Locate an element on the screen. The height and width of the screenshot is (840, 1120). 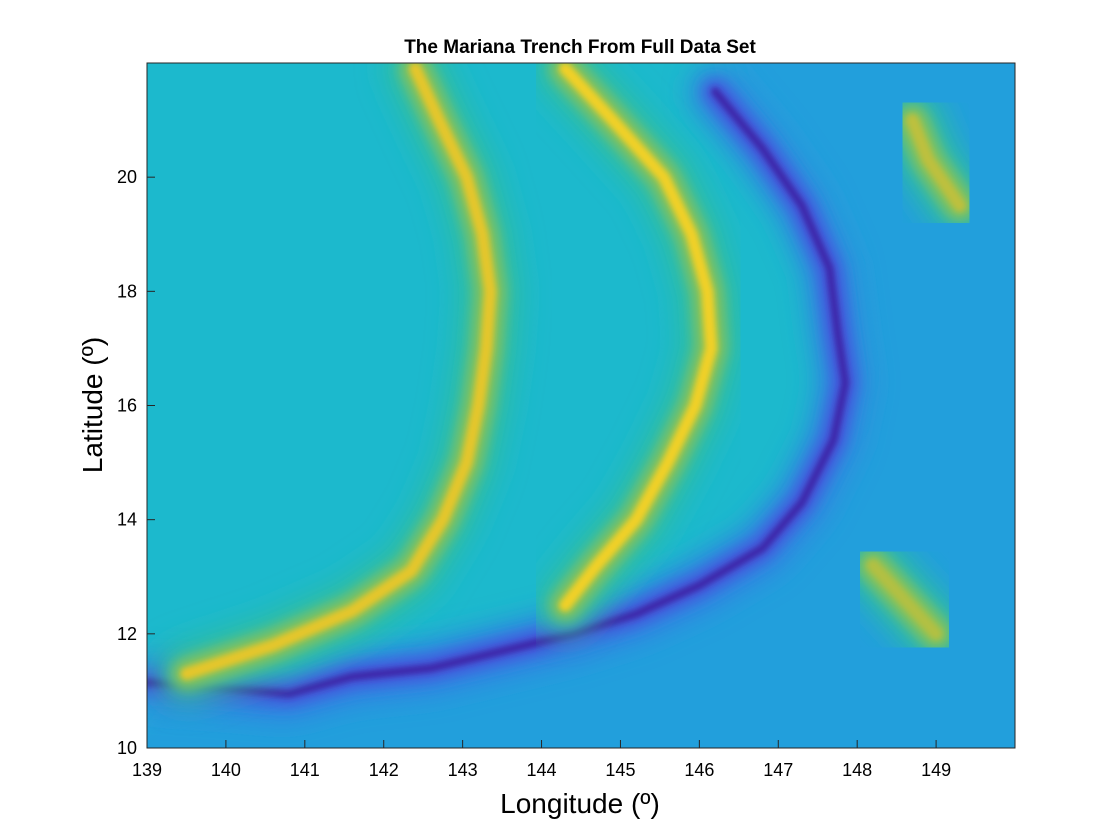
x-axis: 139 140 141 142 143 144 145 146 147 148 149 is located at coordinates (541, 760).